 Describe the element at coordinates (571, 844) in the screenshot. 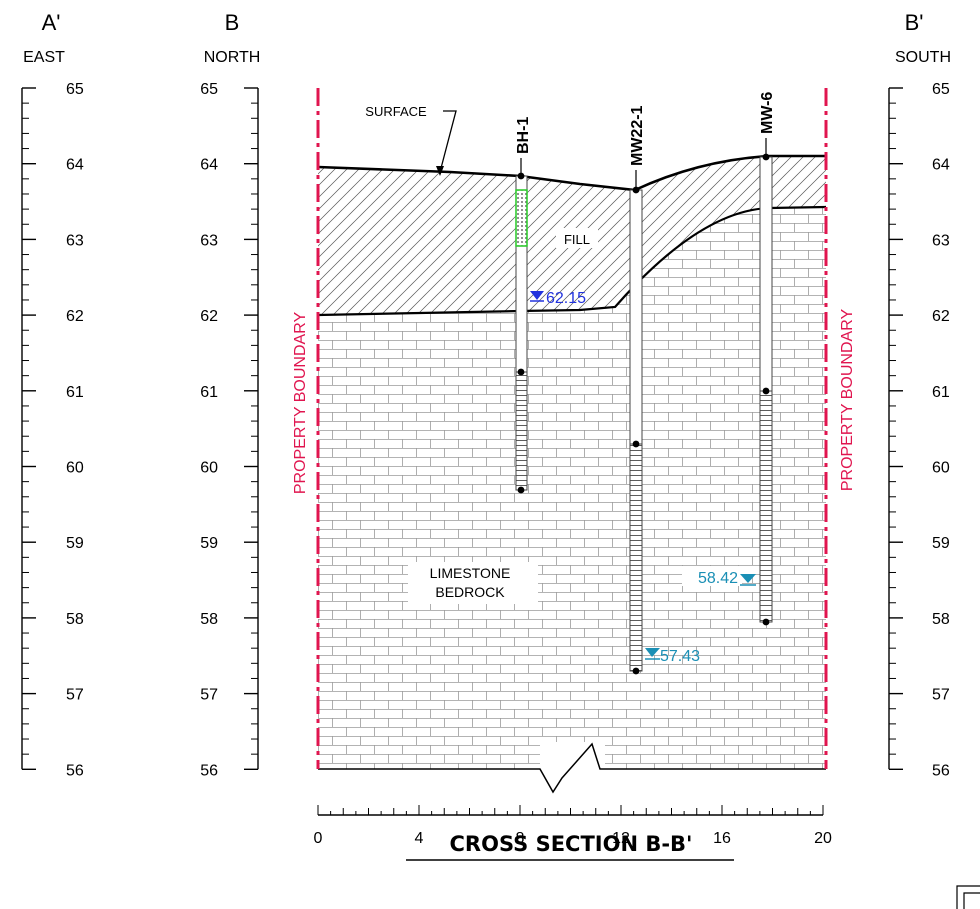

I see `cross-section-title: CROSS SECTION B-B'` at that location.